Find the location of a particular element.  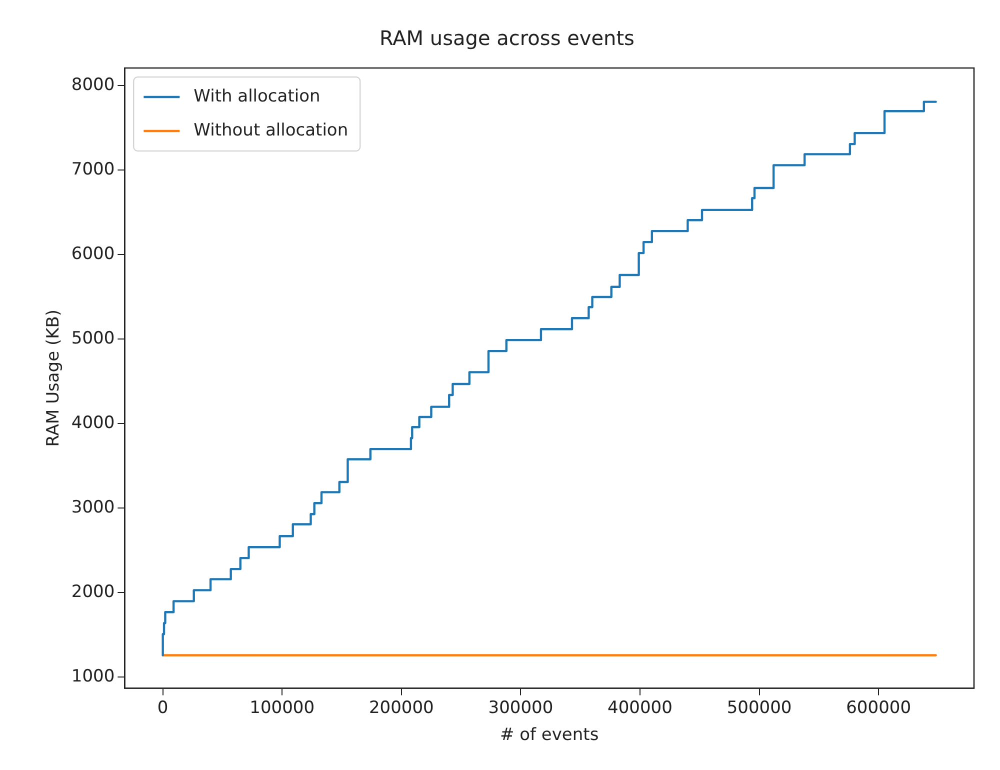

x-tick-label: 0 is located at coordinates (162, 708).